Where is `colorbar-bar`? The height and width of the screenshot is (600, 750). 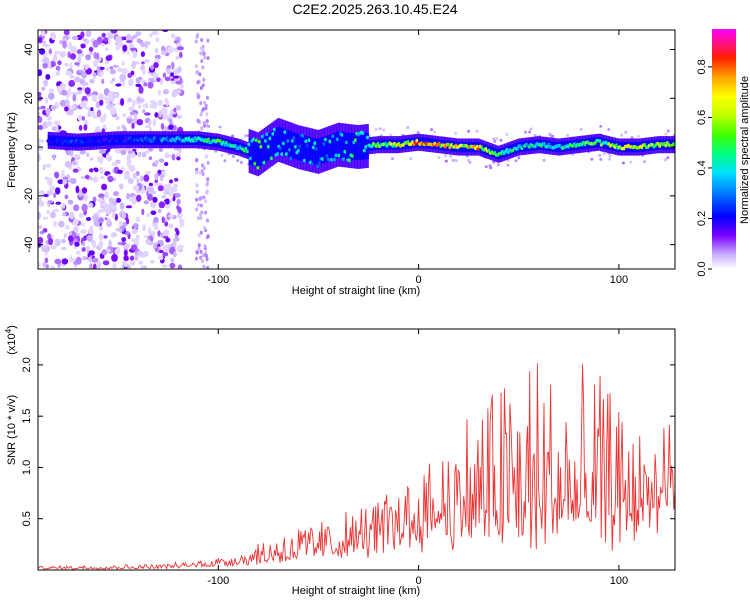
colorbar-bar is located at coordinates (724, 149).